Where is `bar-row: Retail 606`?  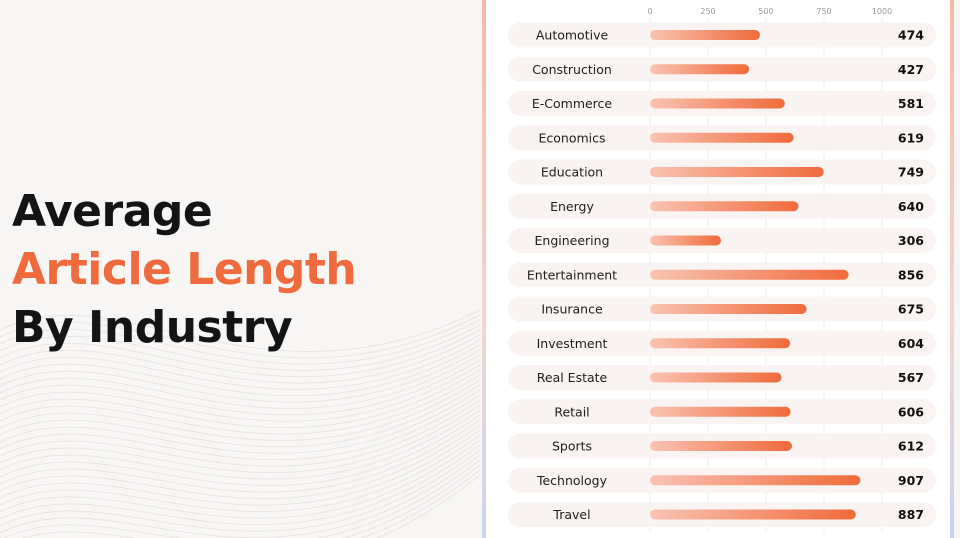 bar-row: Retail 606 is located at coordinates (722, 412).